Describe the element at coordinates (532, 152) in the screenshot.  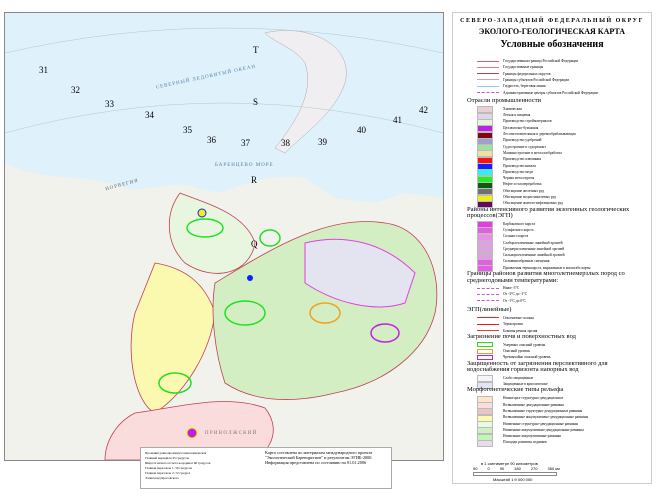
I see `legend-label: Машиностроение и металлообработка` at that location.